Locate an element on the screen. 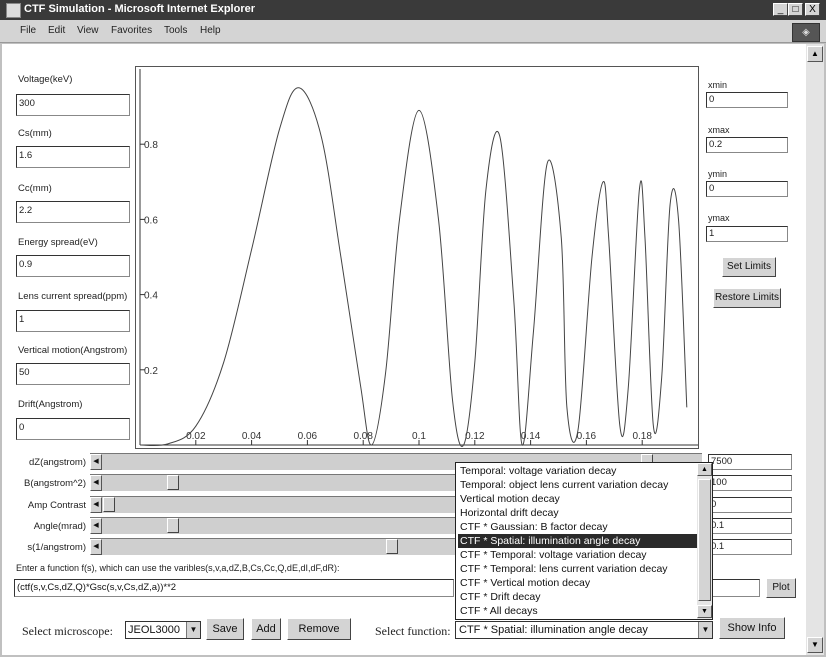 This screenshot has height=657, width=826. cs-input: 1.6 is located at coordinates (73, 157).